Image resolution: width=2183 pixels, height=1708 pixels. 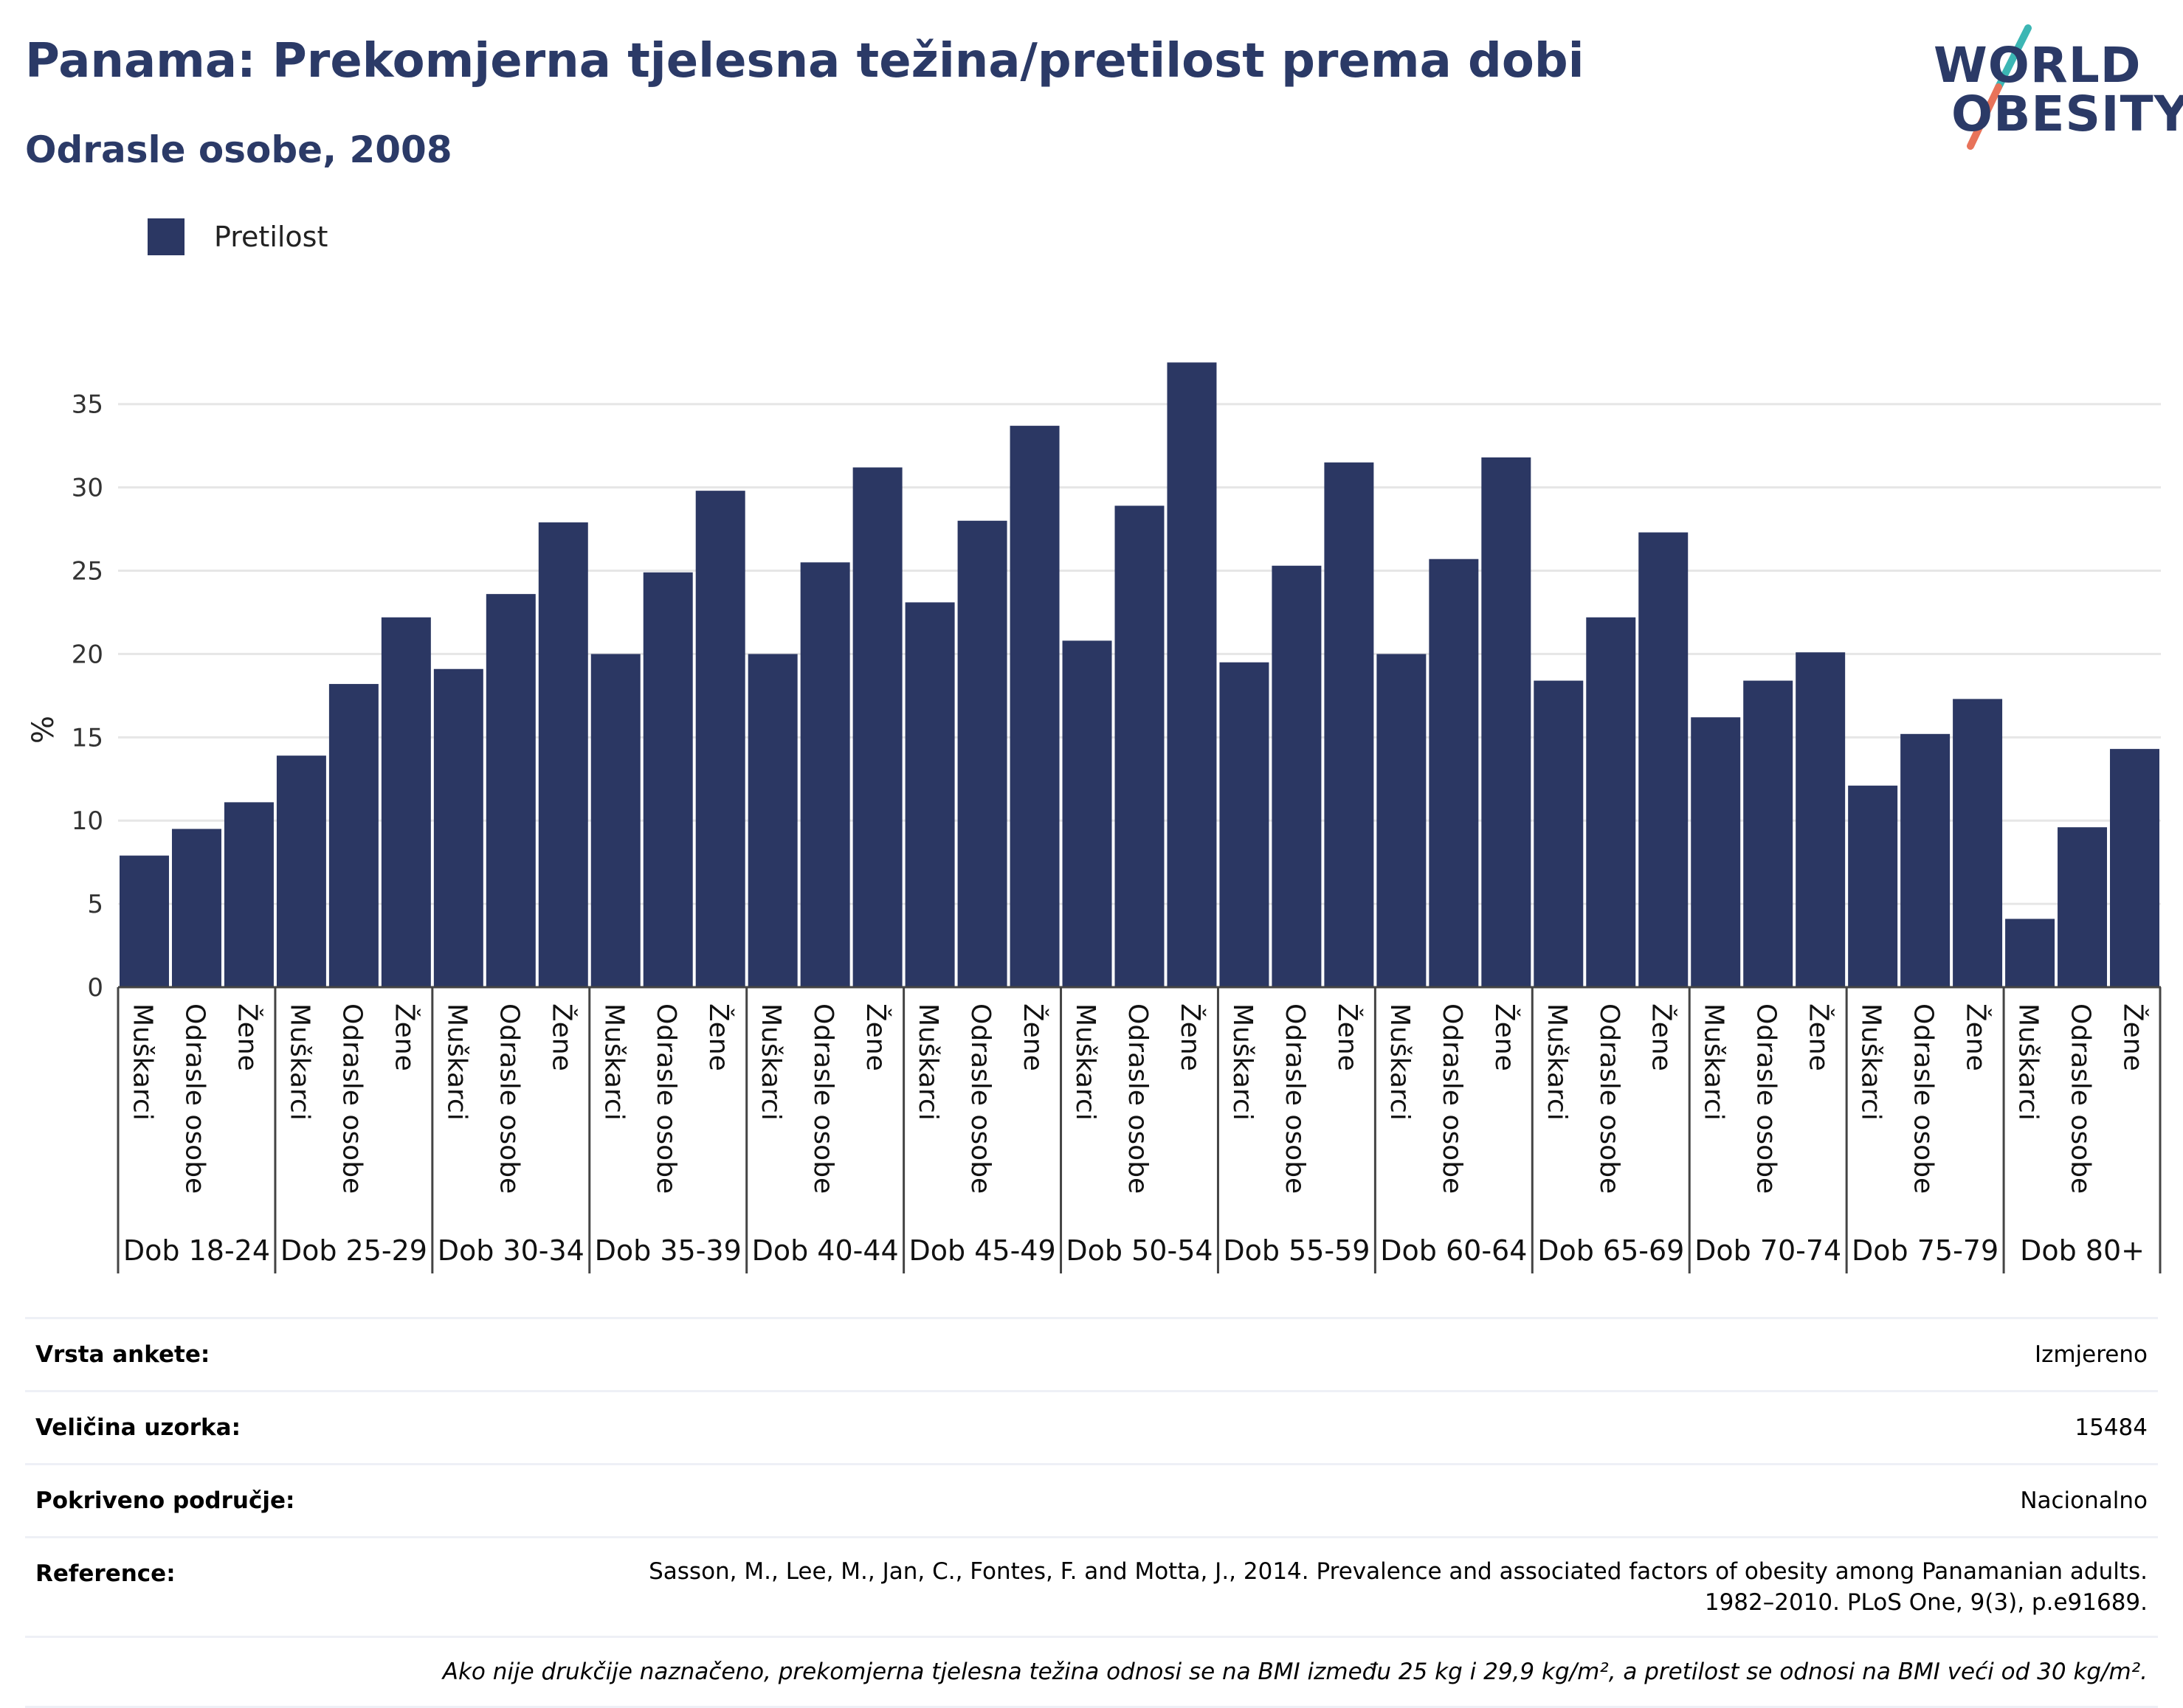 What do you see at coordinates (1610, 1250) in the screenshot?
I see `group-label: Dob 65-69` at bounding box center [1610, 1250].